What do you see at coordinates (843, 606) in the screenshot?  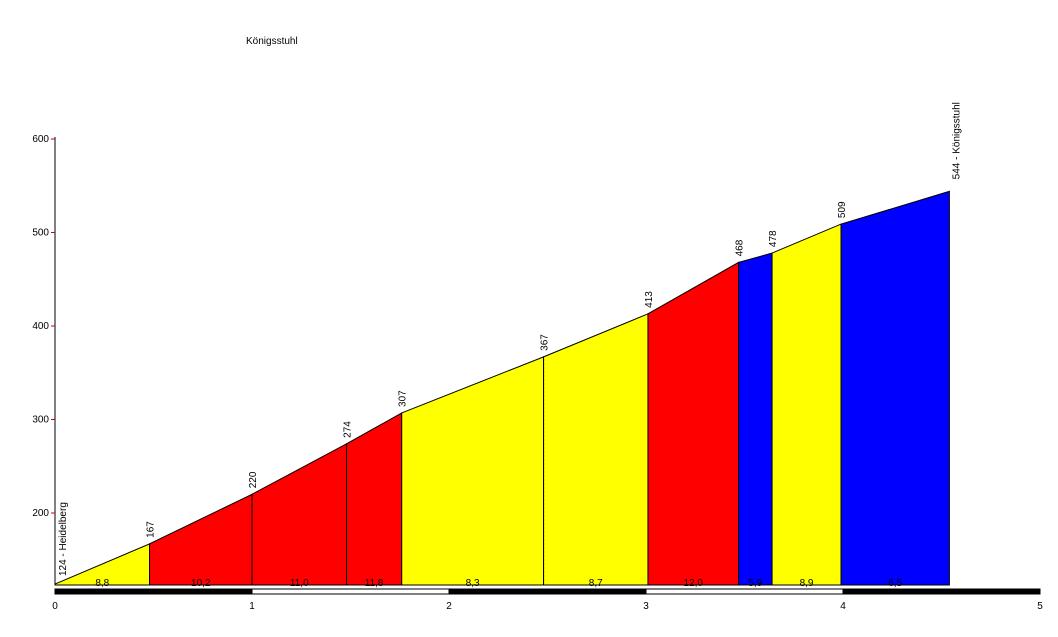 I see `x-tick-label: 4` at bounding box center [843, 606].